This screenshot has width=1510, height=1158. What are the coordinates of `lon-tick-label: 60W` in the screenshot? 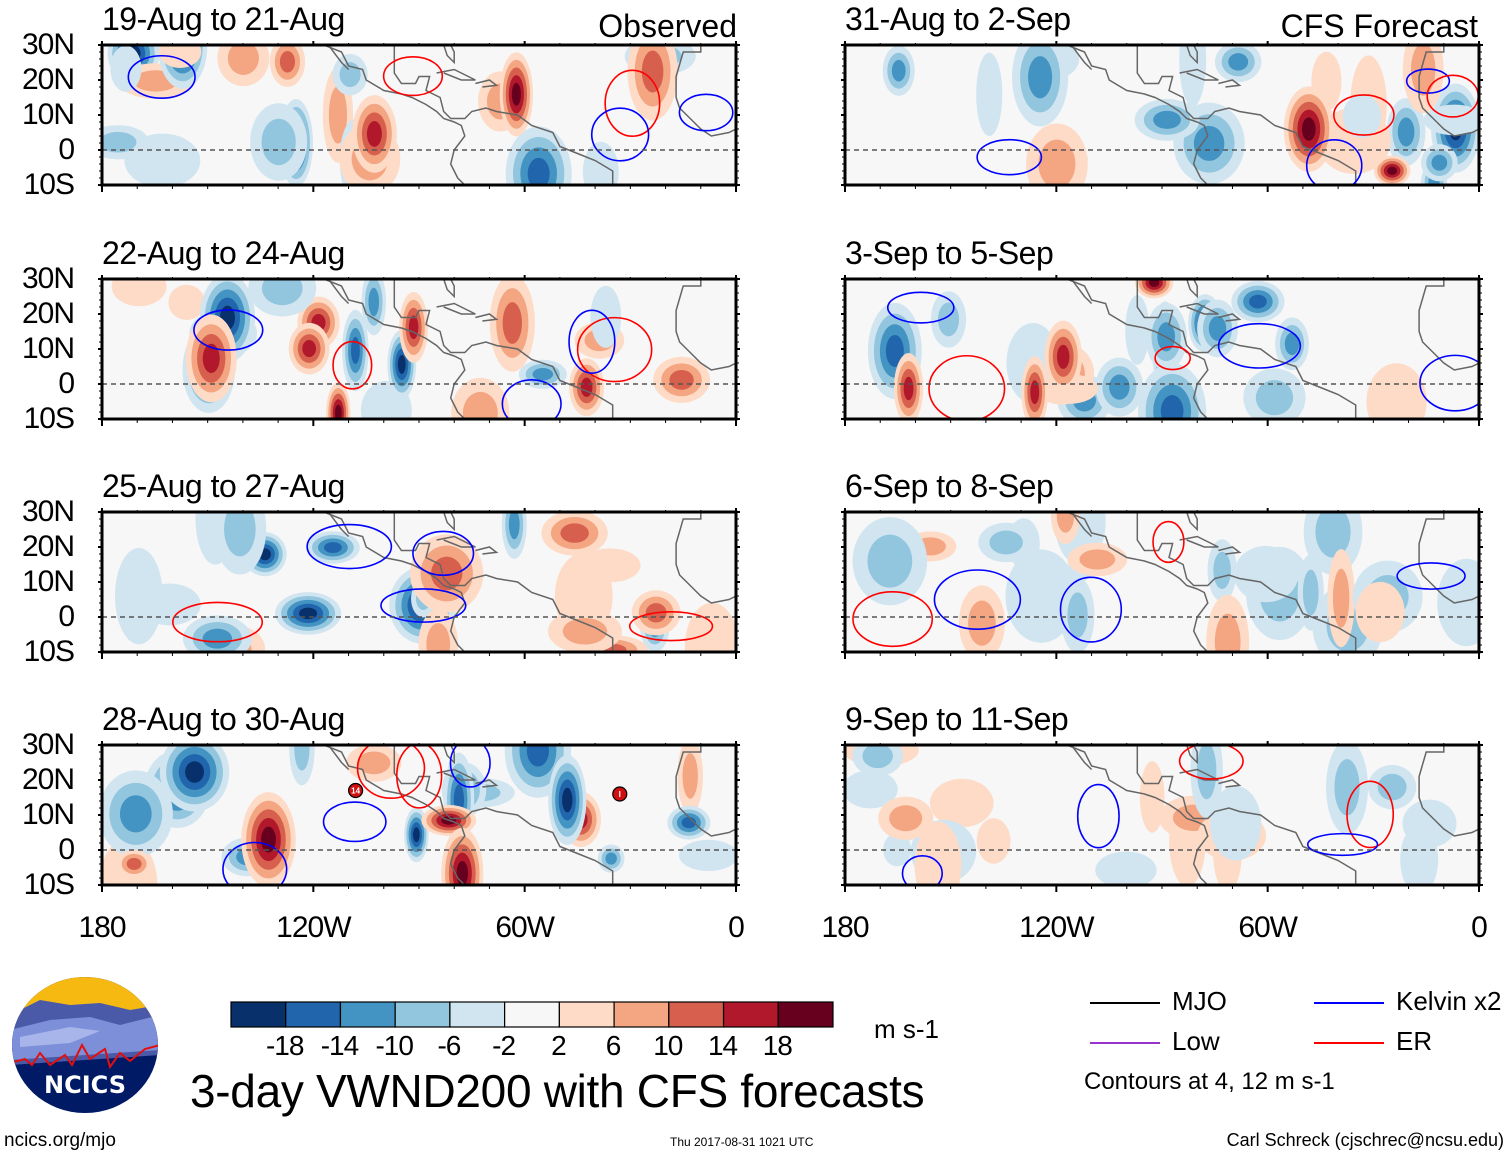 It's located at (525, 927).